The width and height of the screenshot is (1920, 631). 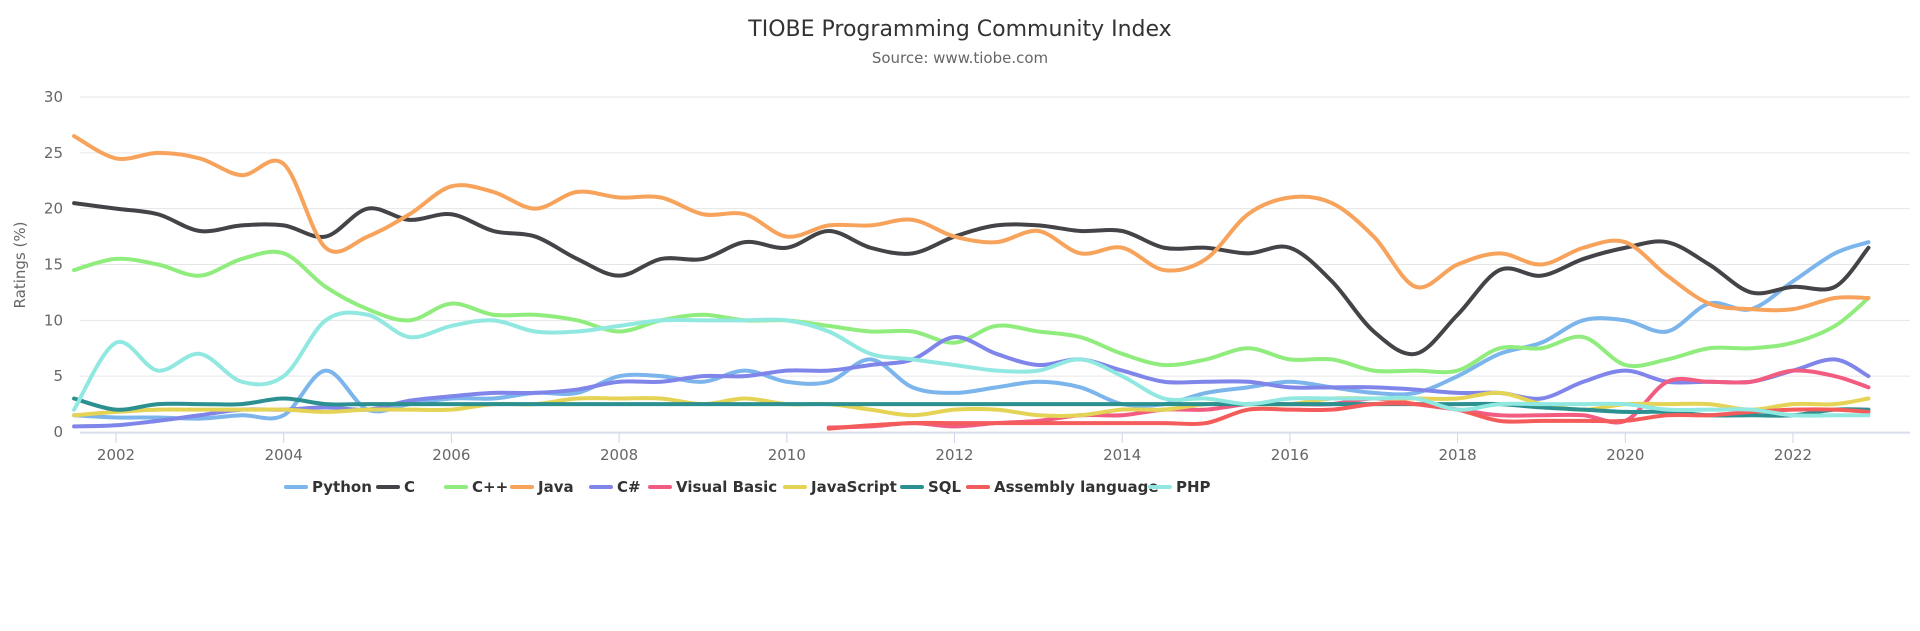 What do you see at coordinates (53, 97) in the screenshot?
I see `y-tick-label: 30` at bounding box center [53, 97].